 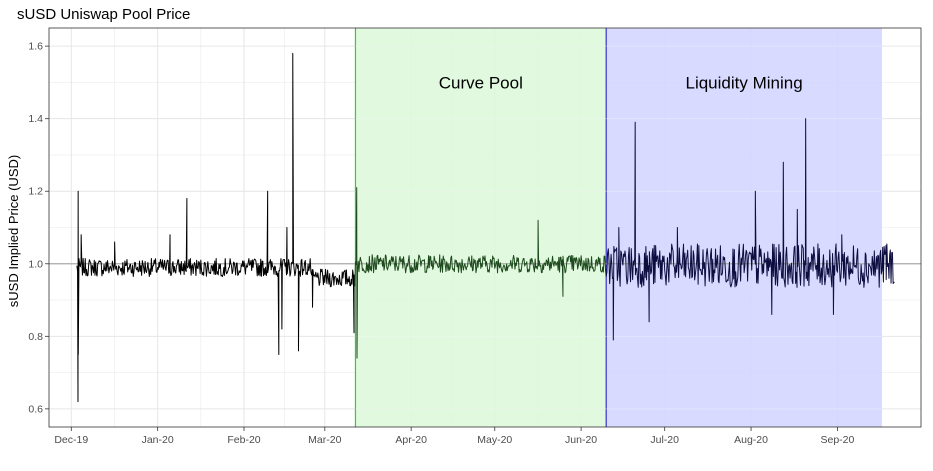 What do you see at coordinates (664, 440) in the screenshot?
I see `x-tick-label: Jul-20` at bounding box center [664, 440].